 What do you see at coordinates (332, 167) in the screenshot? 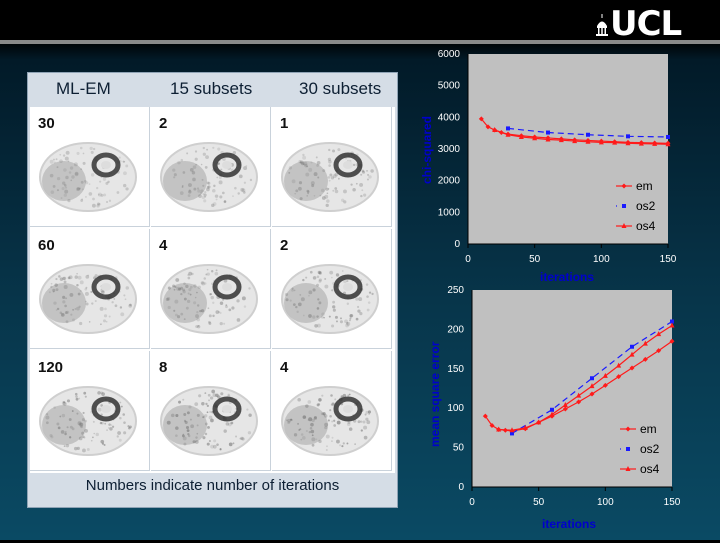
I see `reconstruction-cell: 1` at bounding box center [332, 167].